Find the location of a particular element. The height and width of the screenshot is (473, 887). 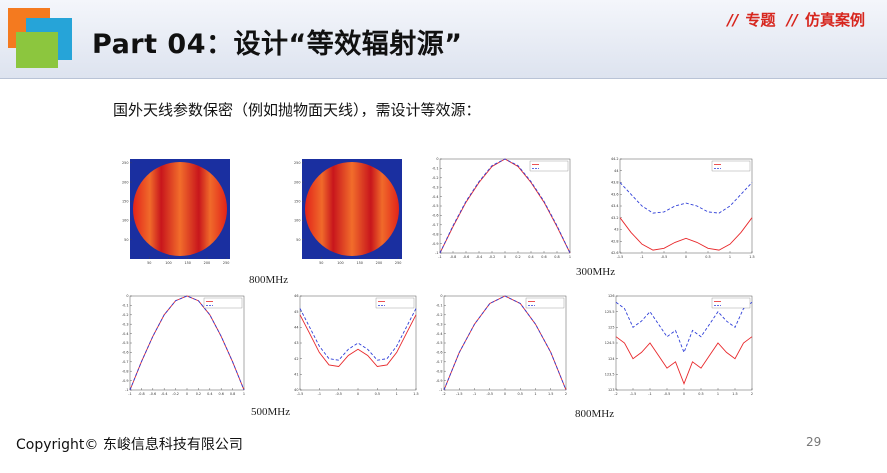

plot-phase-2: -1.5 -1 -0.5 0 0.5 1 1.5 46 45 44 43 42 41 40 is located at coordinates (351, 345).